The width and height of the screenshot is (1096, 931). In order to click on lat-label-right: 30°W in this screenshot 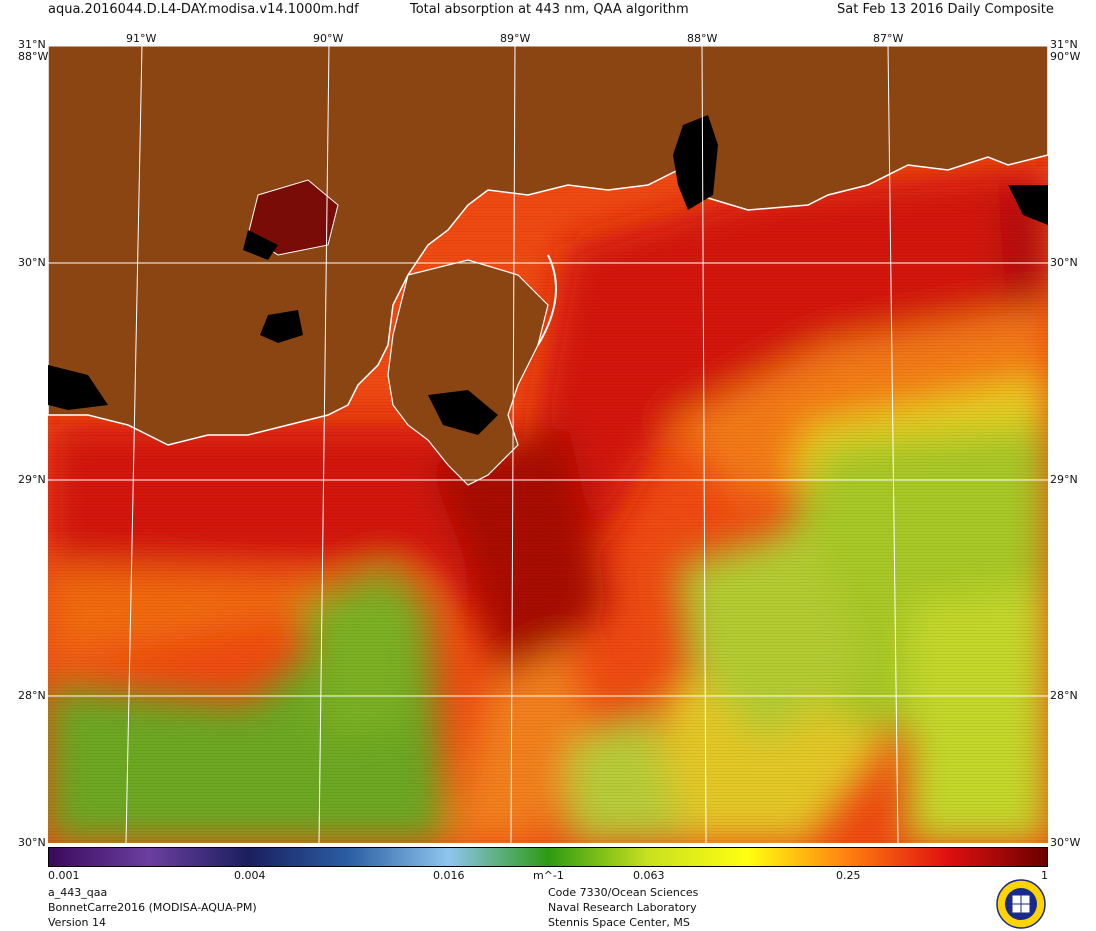, I will do `click(1065, 842)`.